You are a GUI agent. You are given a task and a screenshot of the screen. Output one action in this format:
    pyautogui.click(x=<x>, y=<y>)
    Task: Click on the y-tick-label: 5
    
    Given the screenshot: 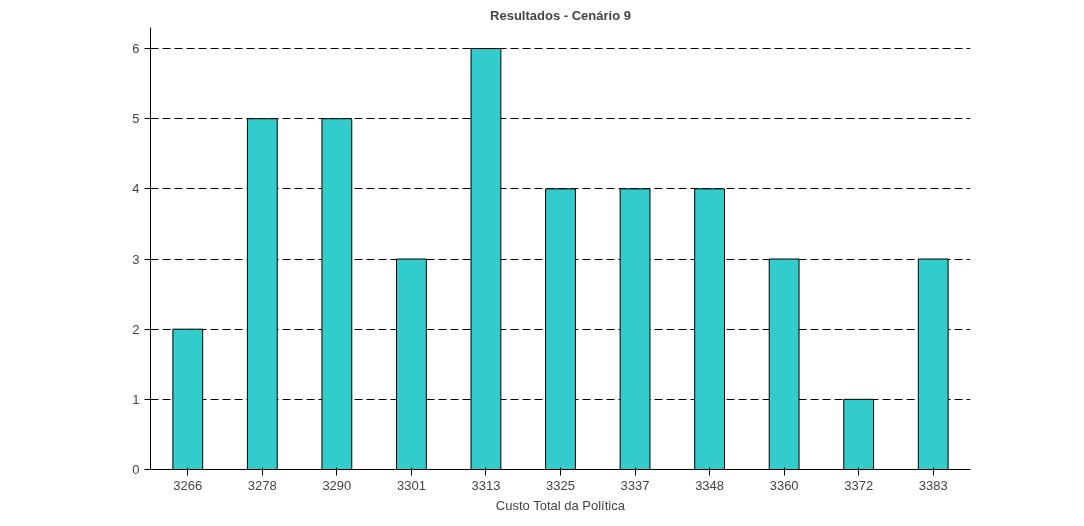 What is the action you would take?
    pyautogui.click(x=136, y=119)
    